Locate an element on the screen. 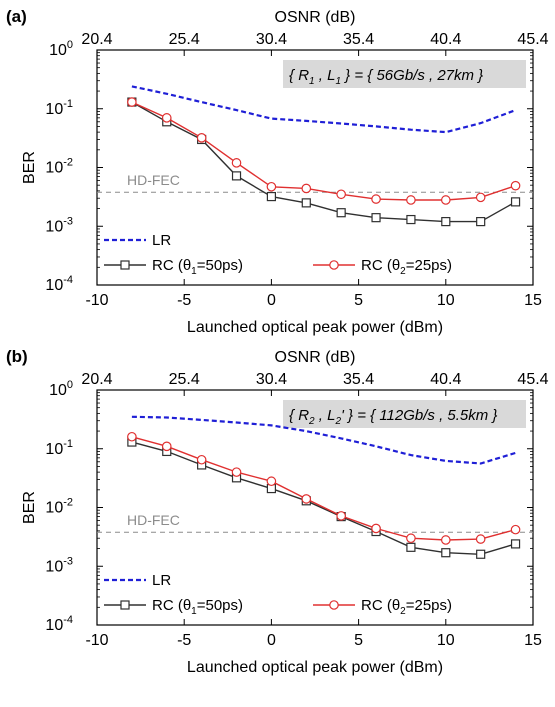  panel-b-y-tick-label: 10⁻² is located at coordinates (59, 507).